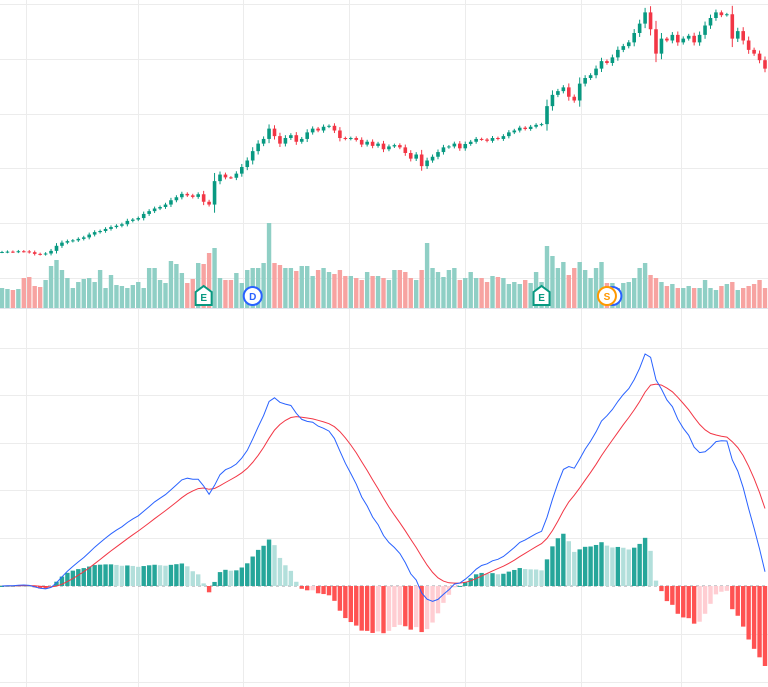 The image size is (768, 687). I want to click on event-marker-split: S, so click(606, 296).